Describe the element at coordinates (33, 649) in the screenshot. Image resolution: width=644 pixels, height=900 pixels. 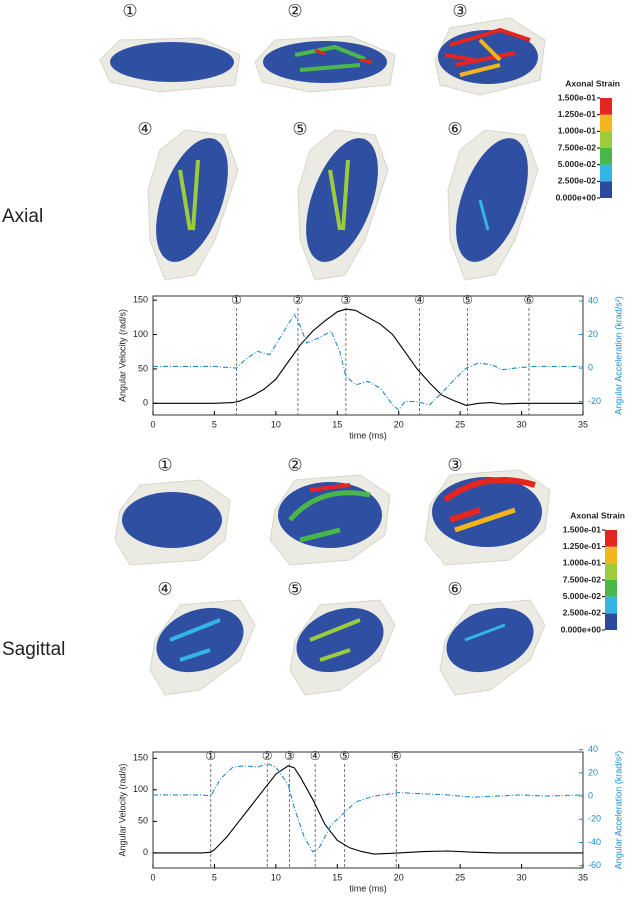
I see `section-label: Sagittal` at that location.